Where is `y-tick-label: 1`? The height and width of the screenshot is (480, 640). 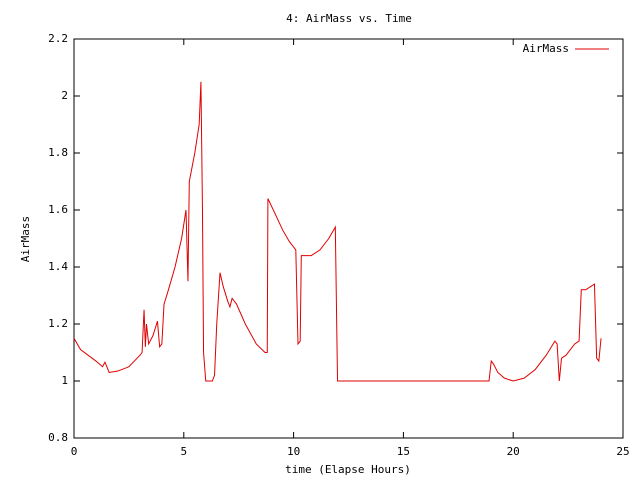
y-tick-label: 1 is located at coordinates (64, 380).